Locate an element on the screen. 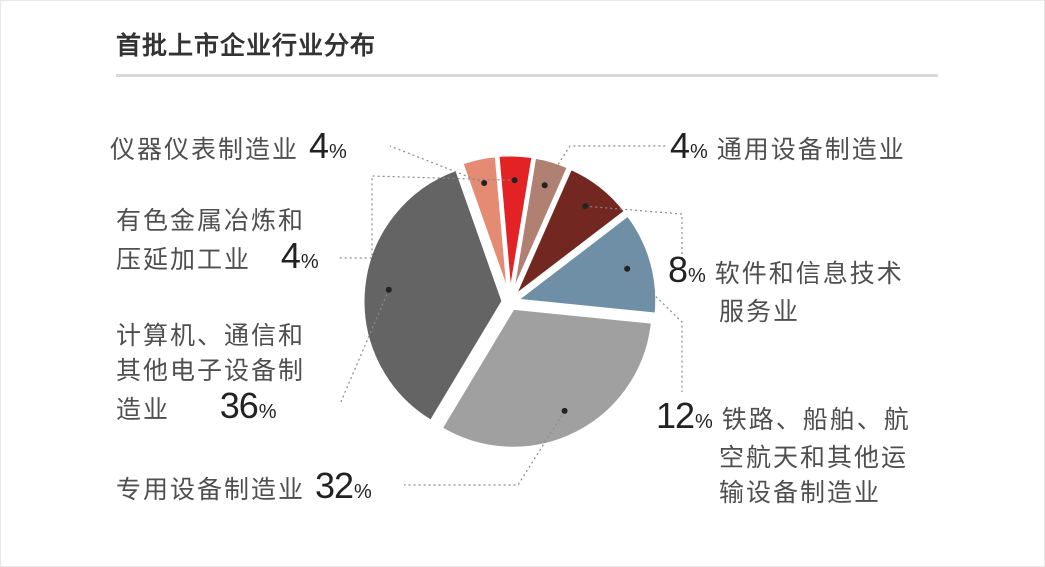  label-tongyong: 4% 通用设备制造业 is located at coordinates (788, 149).